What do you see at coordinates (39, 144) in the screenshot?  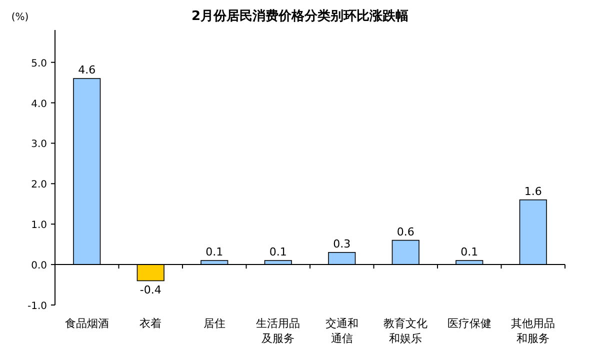 I see `y-tick-label: 3.0` at bounding box center [39, 144].